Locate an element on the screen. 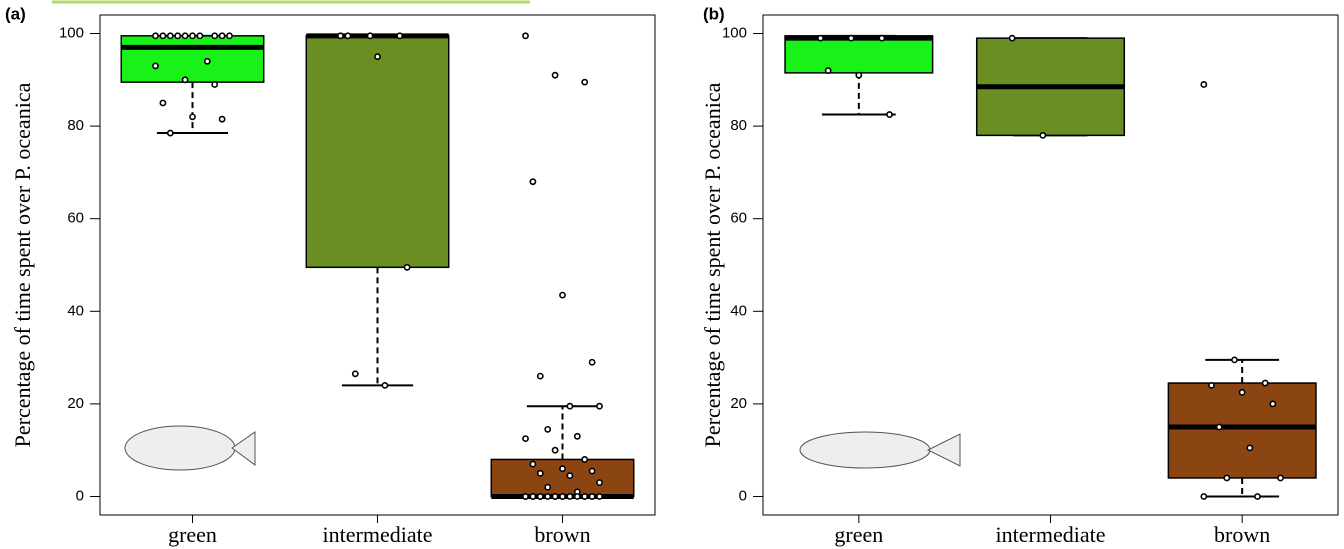 Image resolution: width=1344 pixels, height=549 pixels. x-tick-label: intermediate is located at coordinates (378, 534).